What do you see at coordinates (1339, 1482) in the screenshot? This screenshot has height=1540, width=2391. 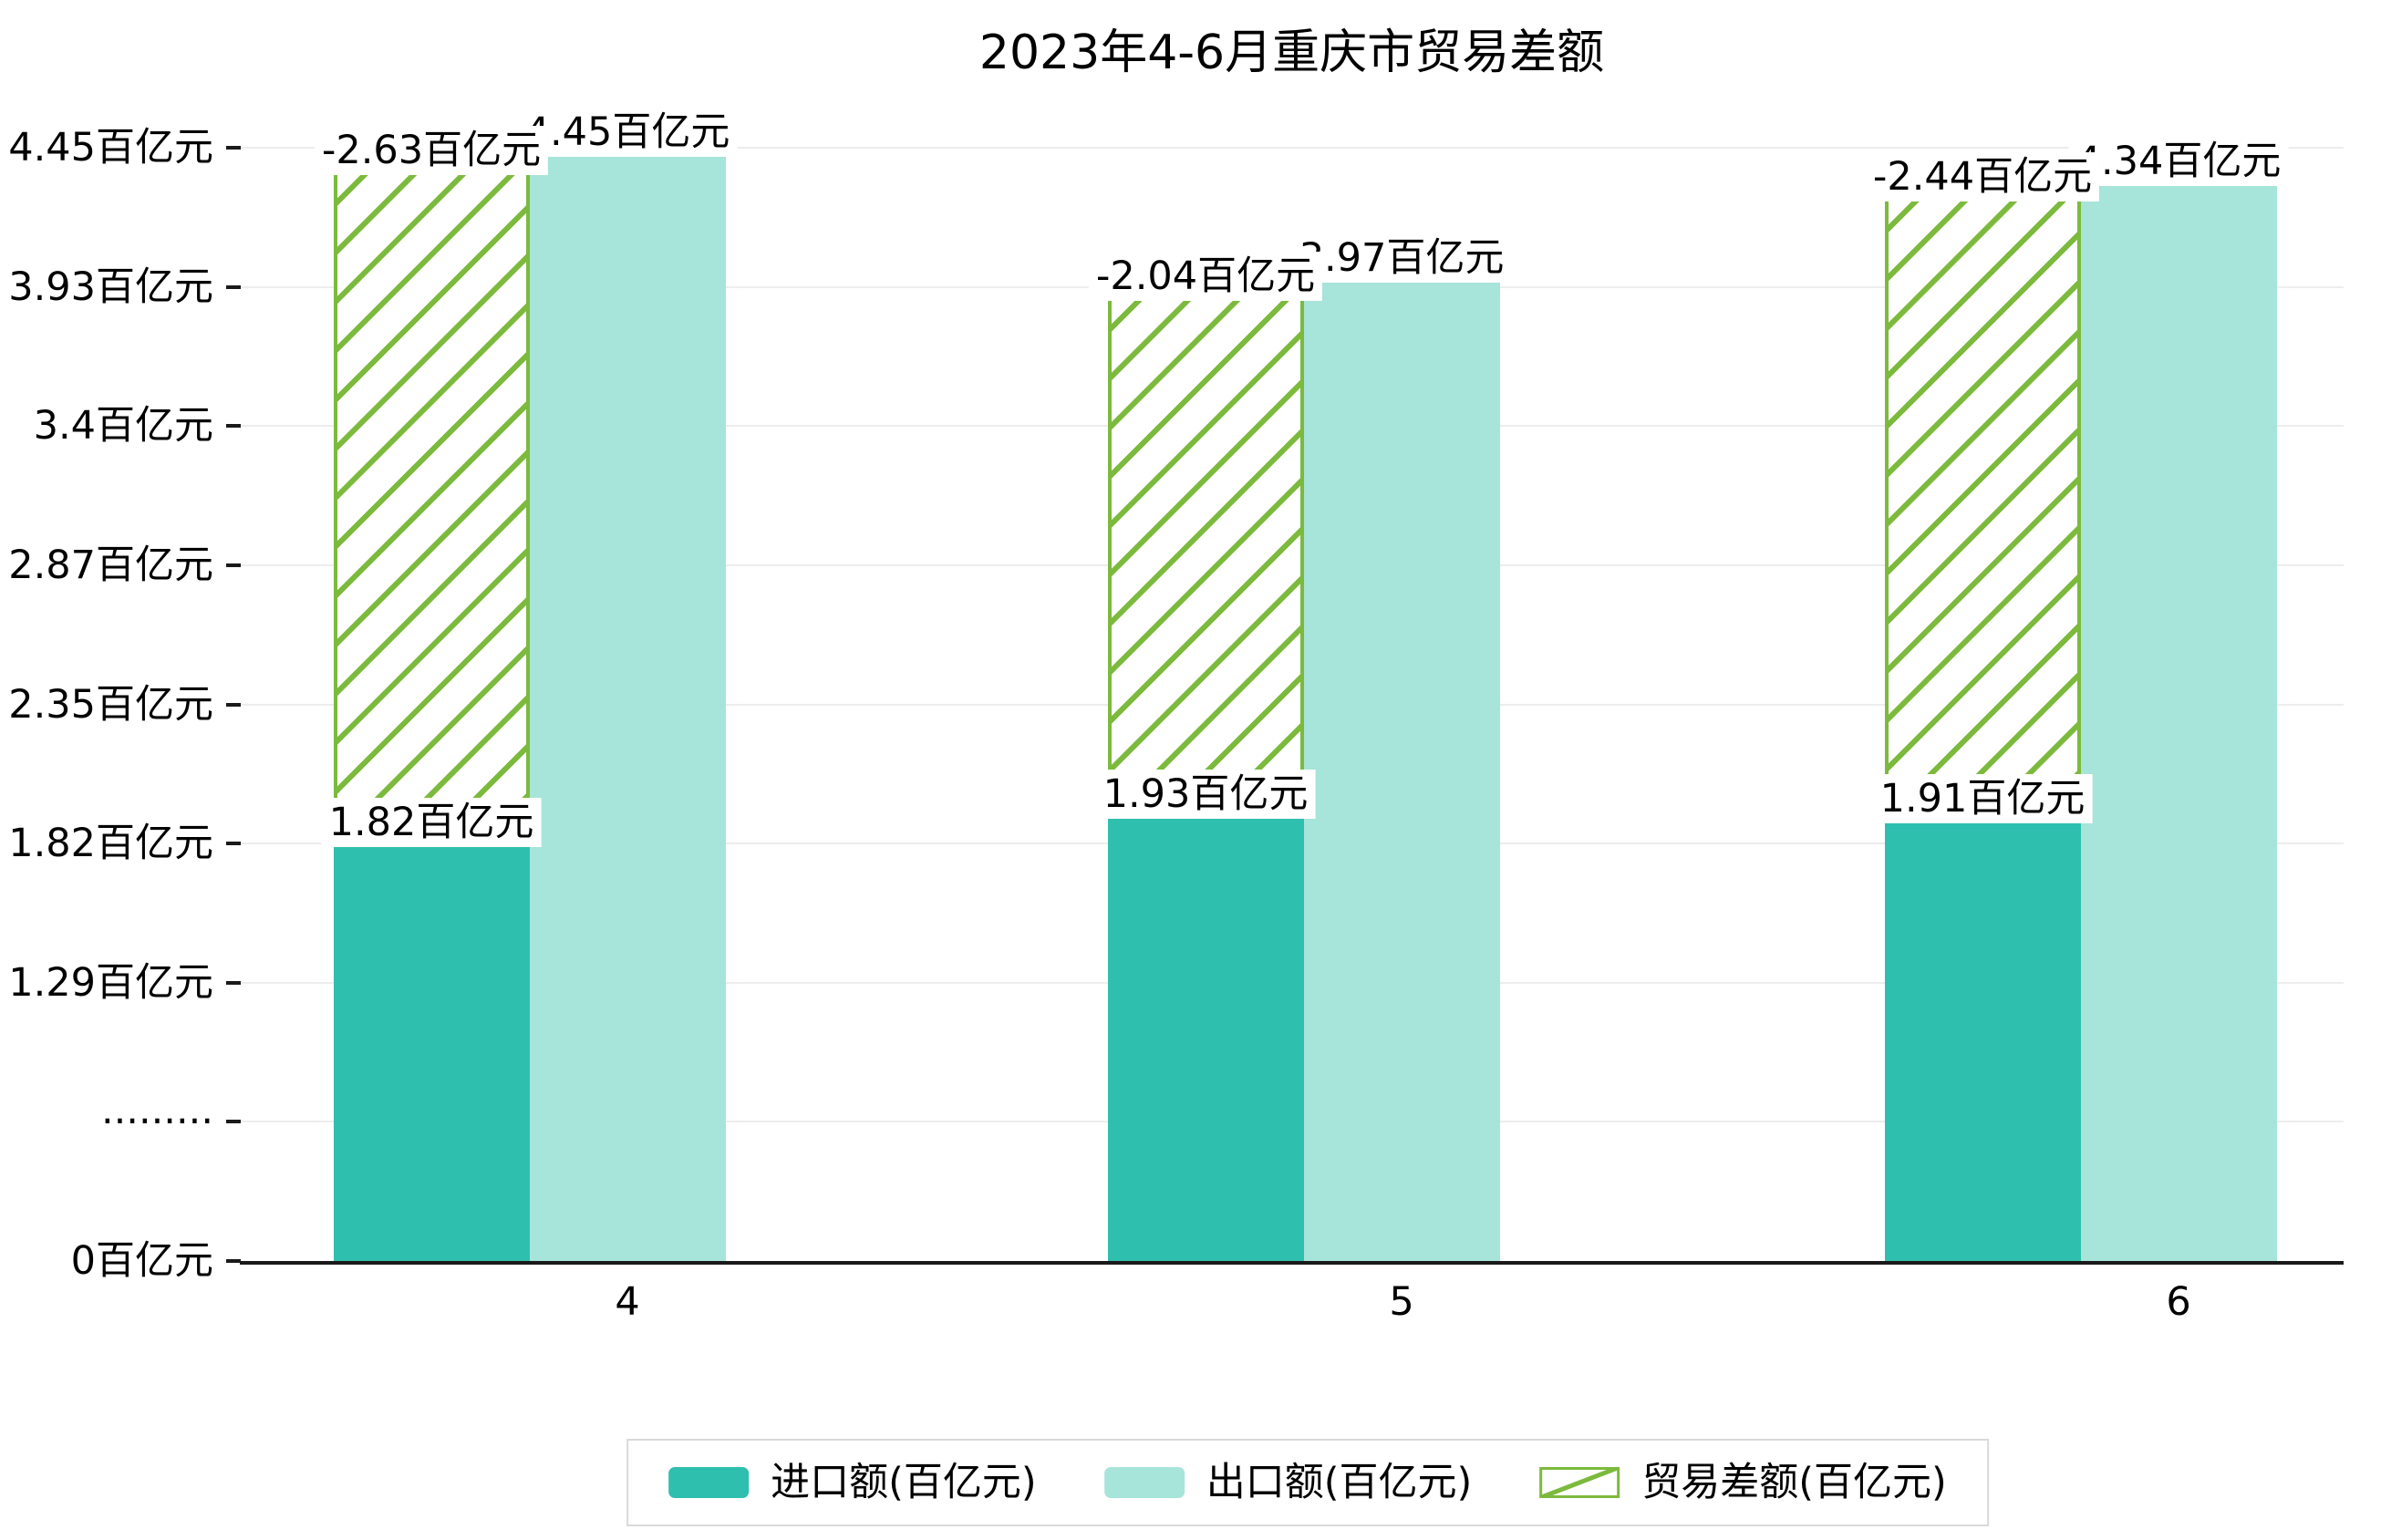 I see `legend-label: 出口额(百亿元)` at bounding box center [1339, 1482].